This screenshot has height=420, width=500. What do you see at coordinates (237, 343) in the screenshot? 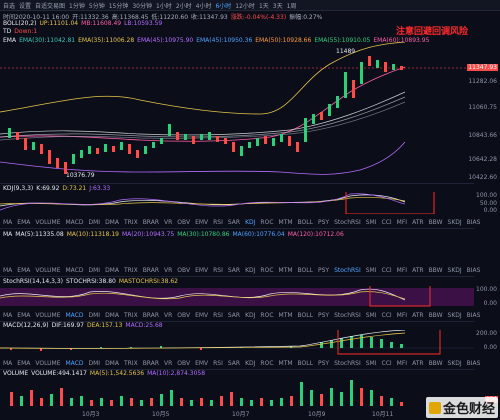
I see `macd-chart` at bounding box center [237, 343].